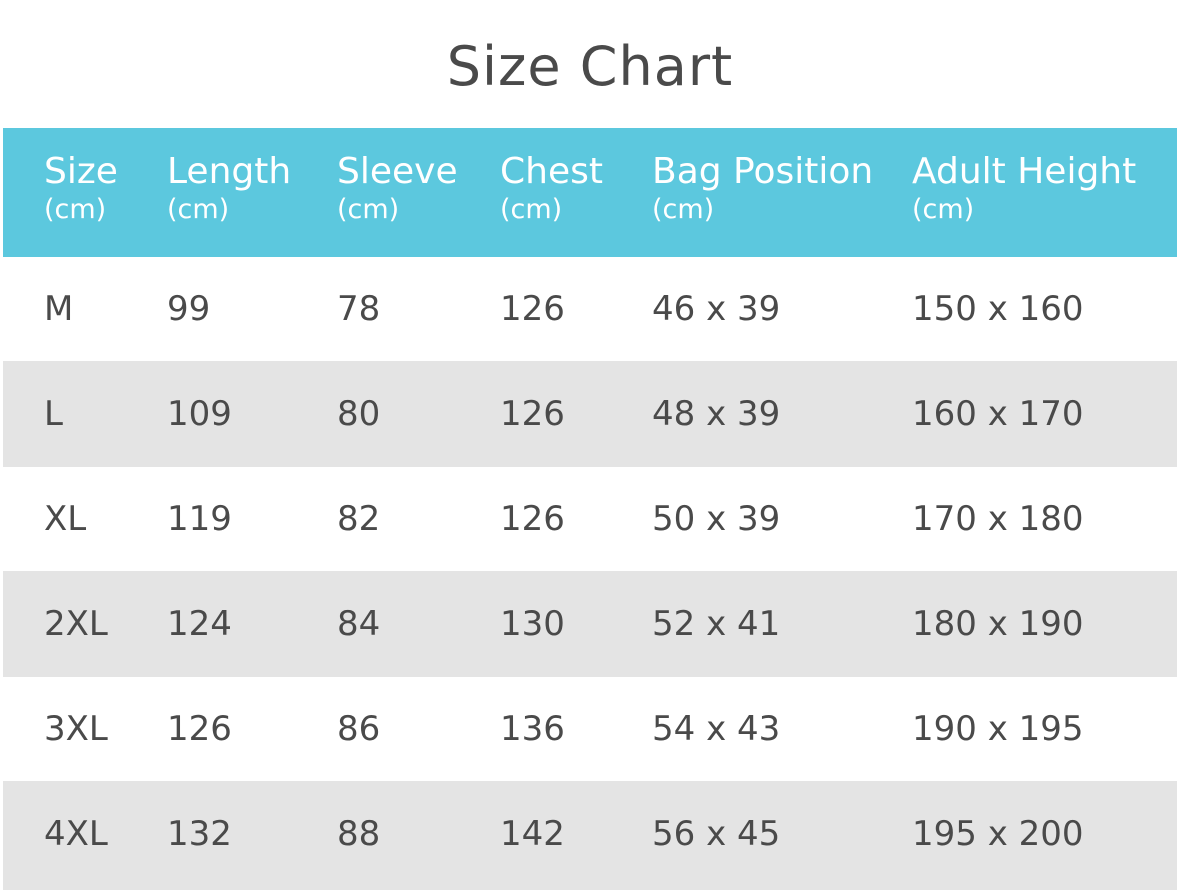 The width and height of the screenshot is (1180, 890). I want to click on column-header-label: Sleeve, so click(397, 171).